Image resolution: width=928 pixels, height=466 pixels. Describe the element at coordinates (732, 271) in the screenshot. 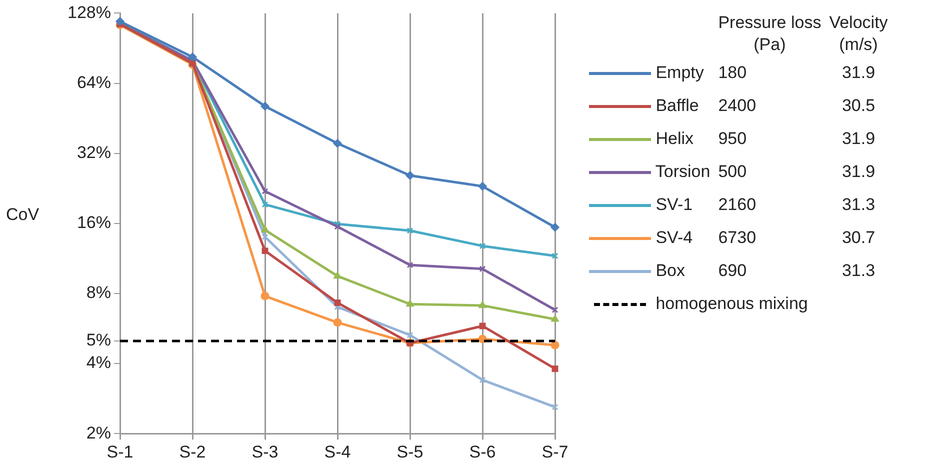

I see `text: 690` at that location.